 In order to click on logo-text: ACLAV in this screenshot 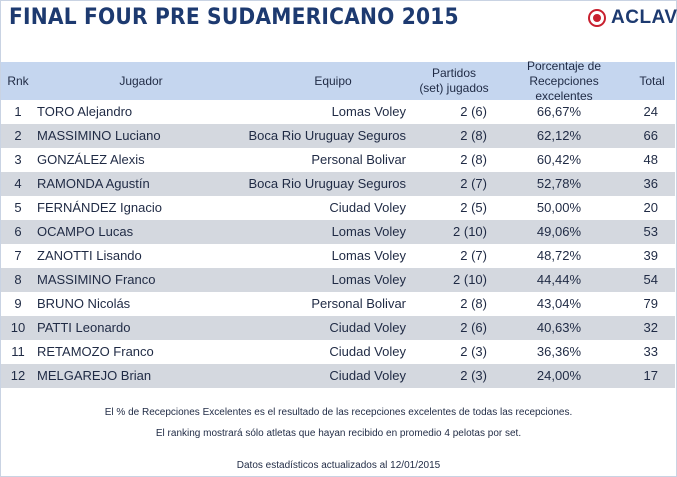, I will do `click(644, 17)`.